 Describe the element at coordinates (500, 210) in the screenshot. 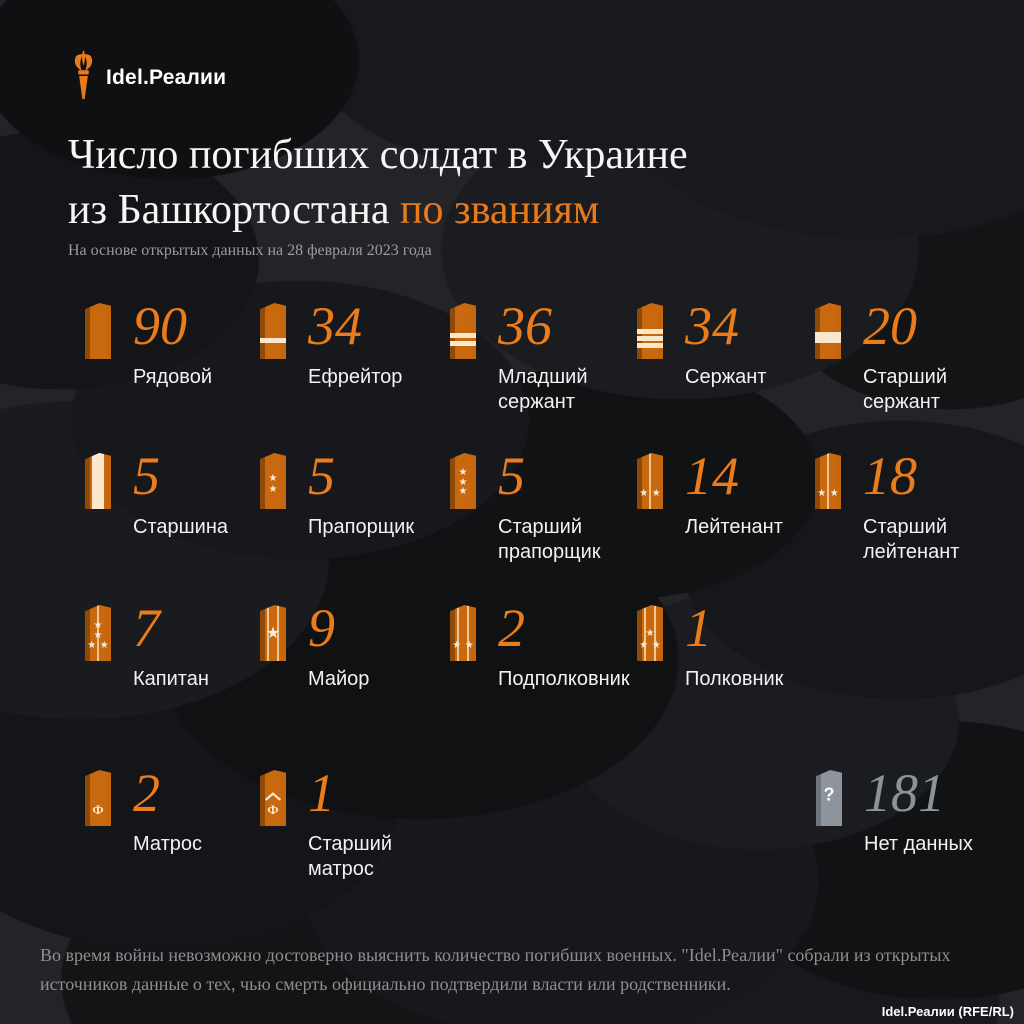

I see `title-highlight: по званиям` at that location.